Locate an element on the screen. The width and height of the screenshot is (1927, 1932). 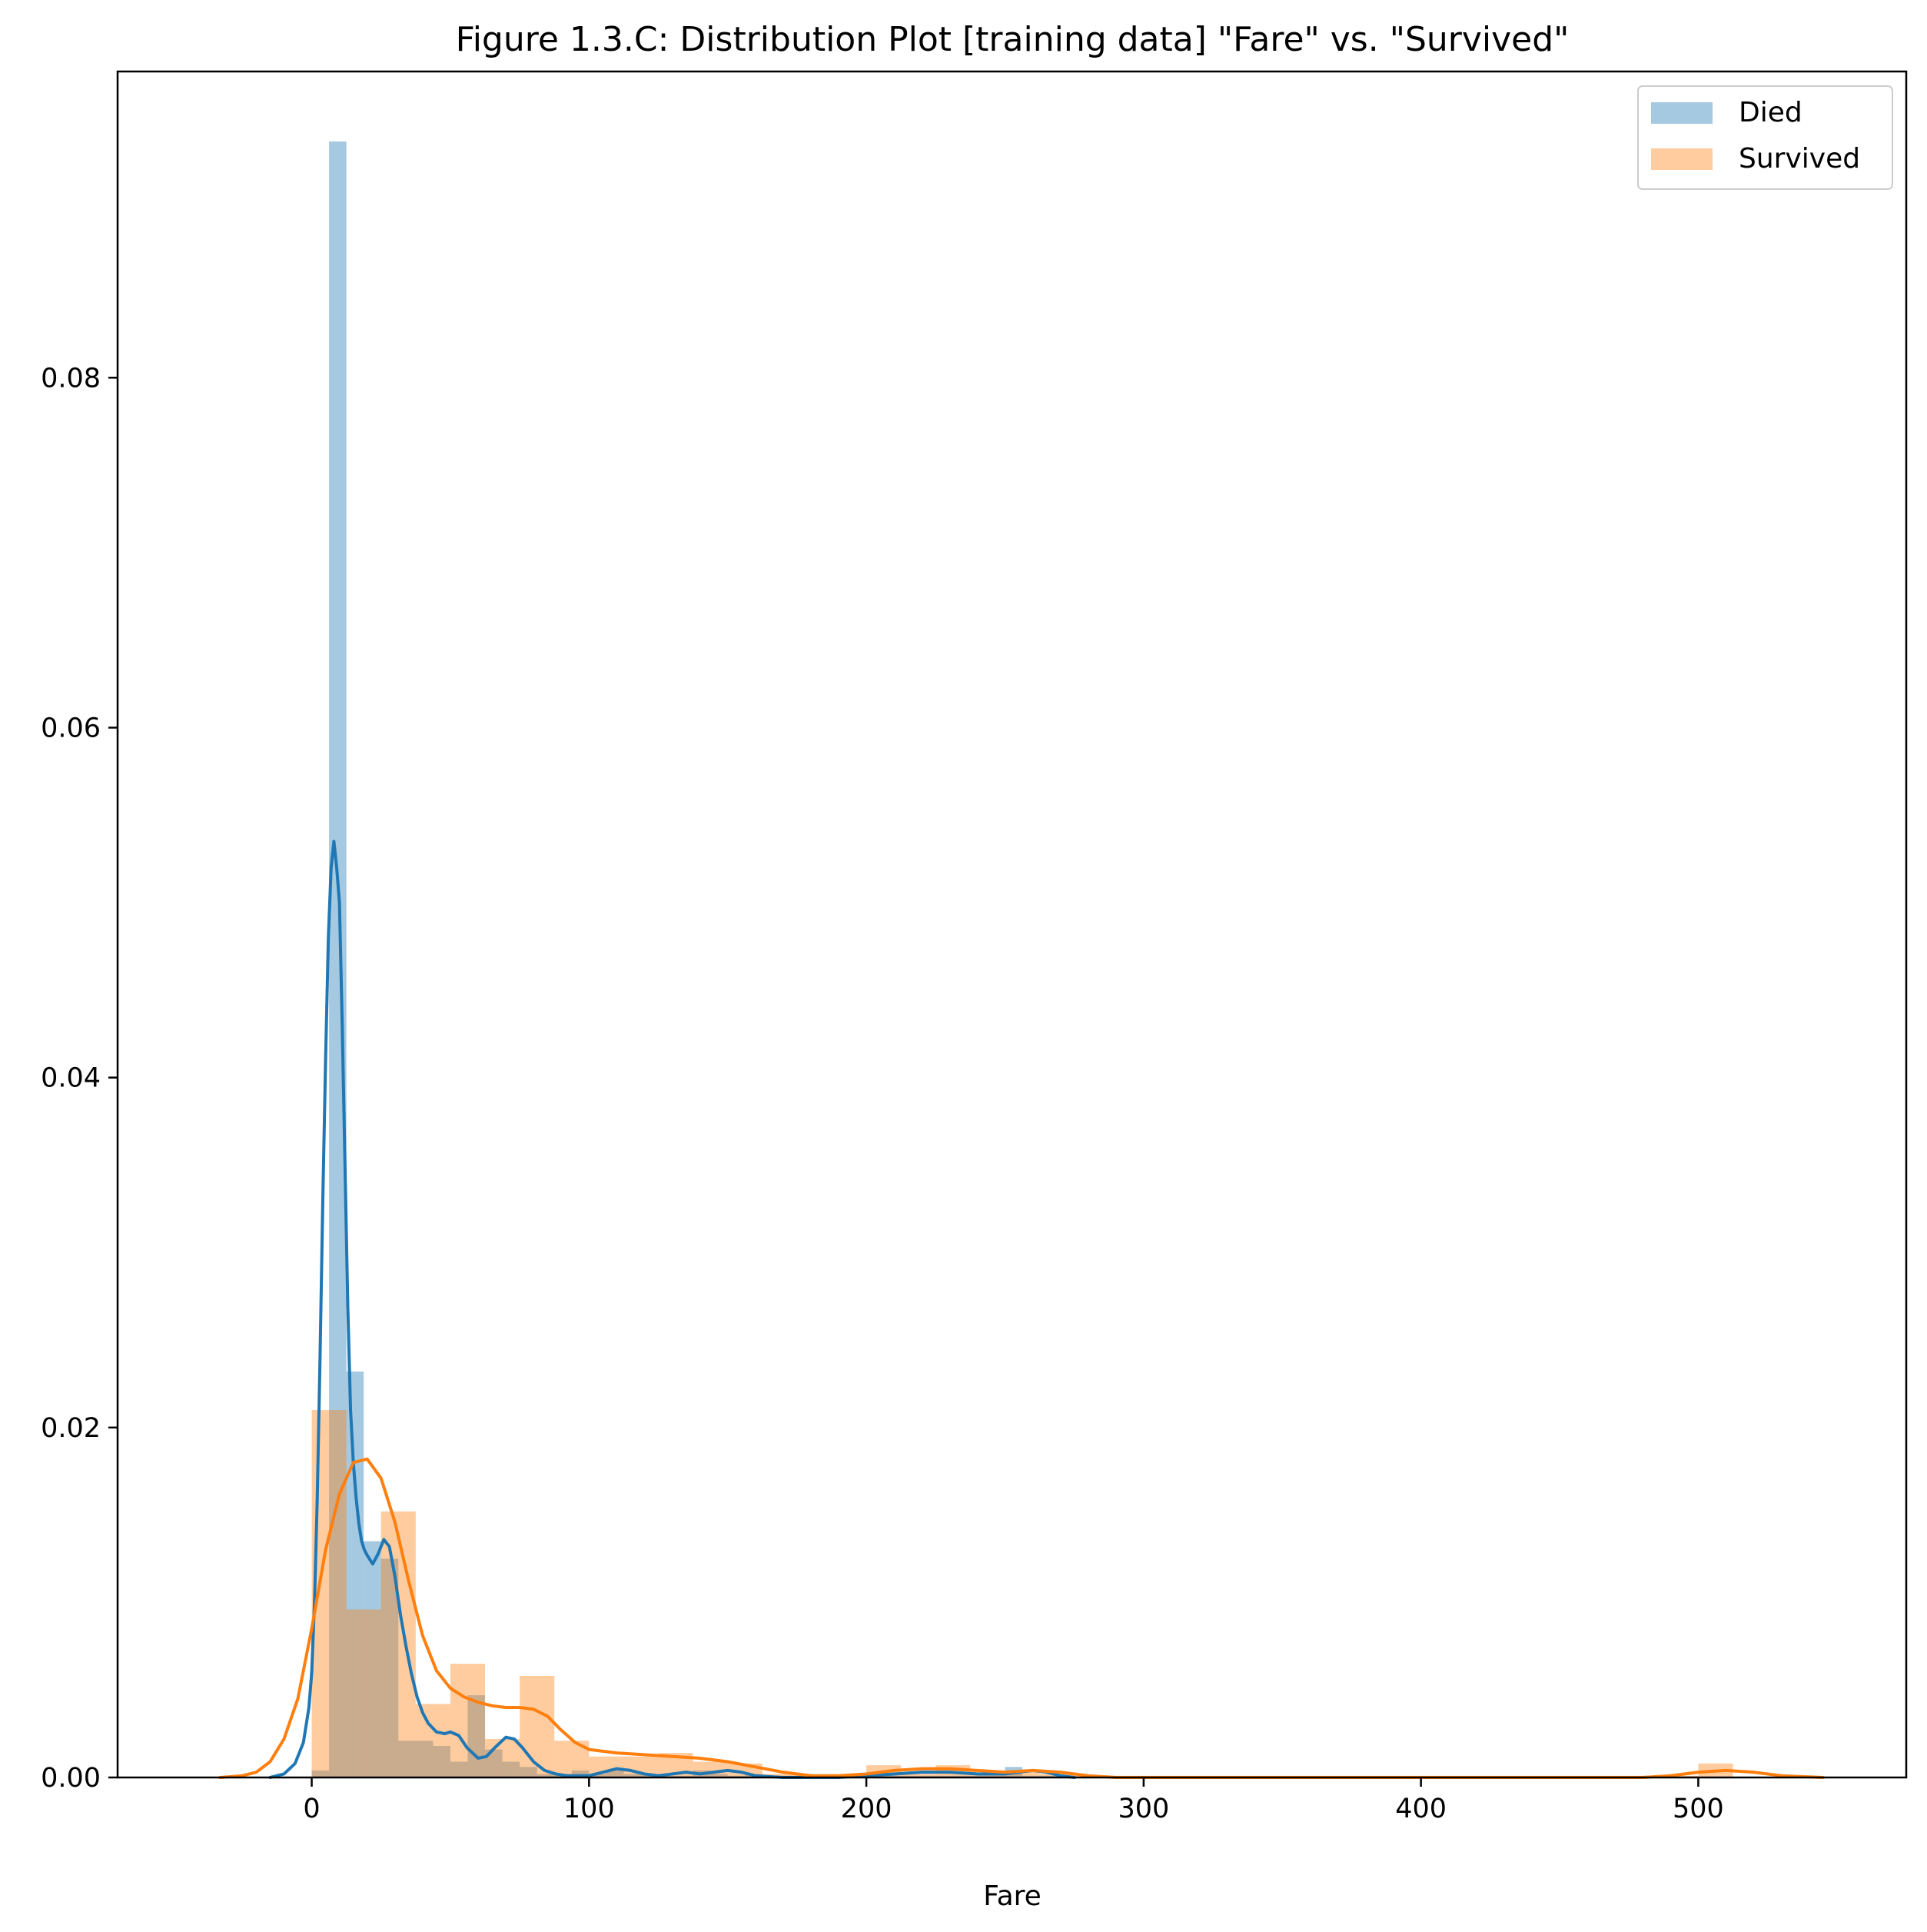
legend-swatch-died is located at coordinates (1682, 113).